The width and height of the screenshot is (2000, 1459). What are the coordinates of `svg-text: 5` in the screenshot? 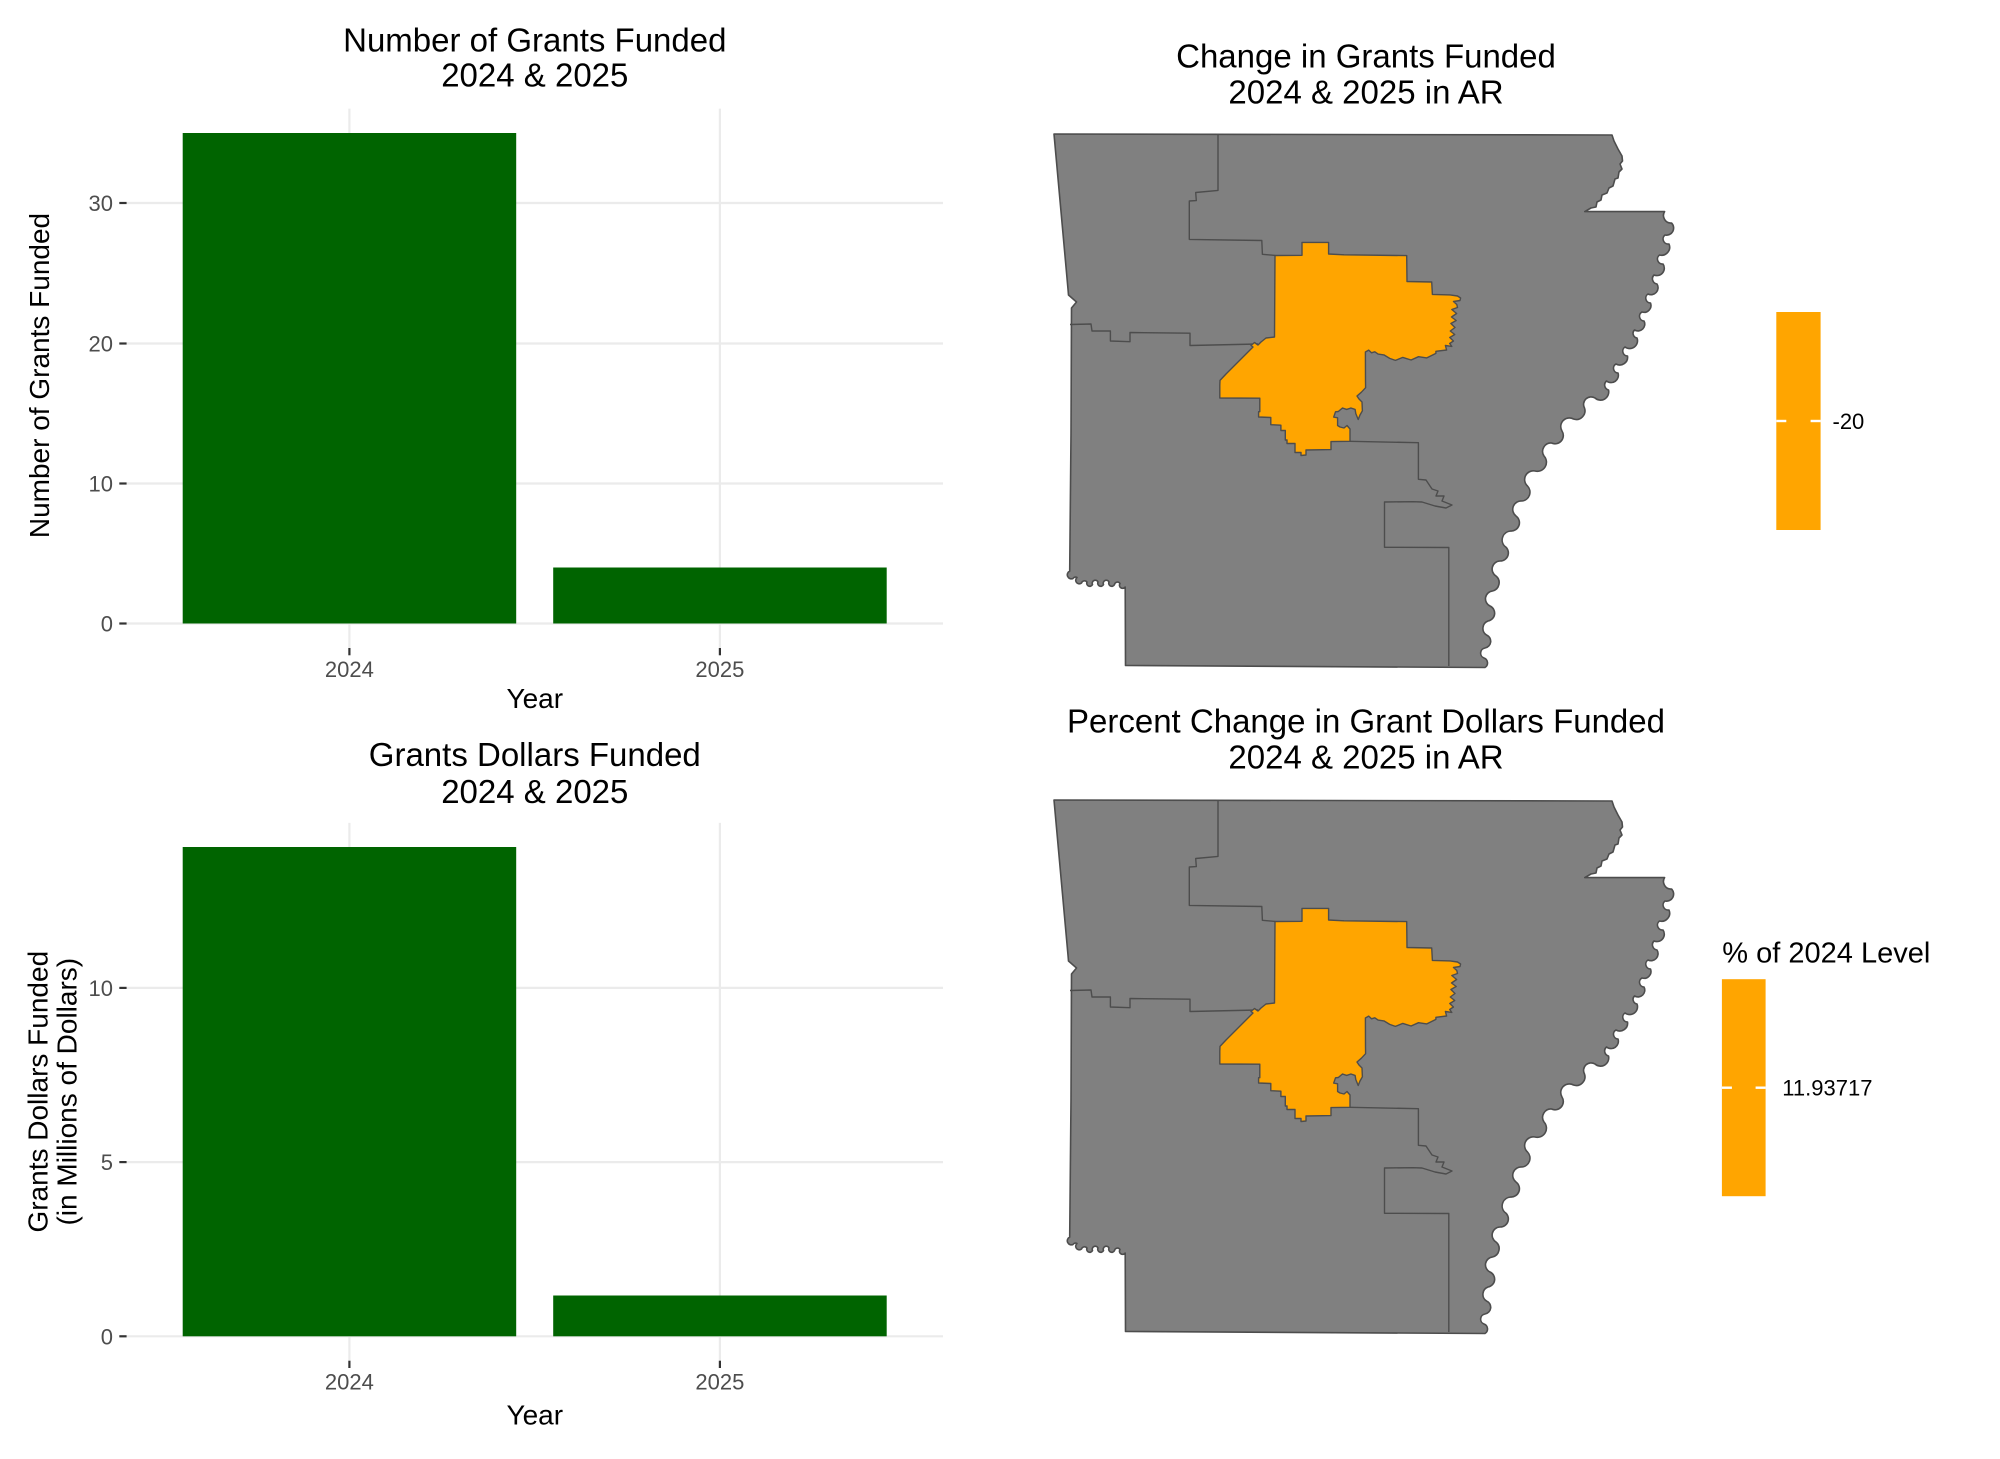 It's located at (107, 1162).